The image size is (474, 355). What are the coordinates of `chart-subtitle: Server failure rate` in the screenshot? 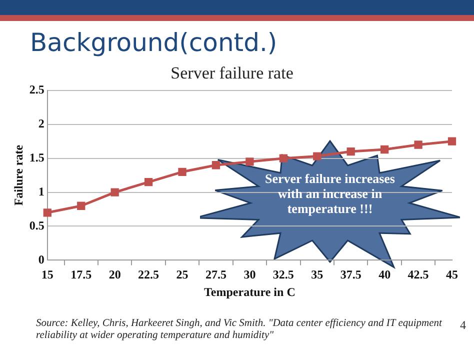 It's located at (232, 73).